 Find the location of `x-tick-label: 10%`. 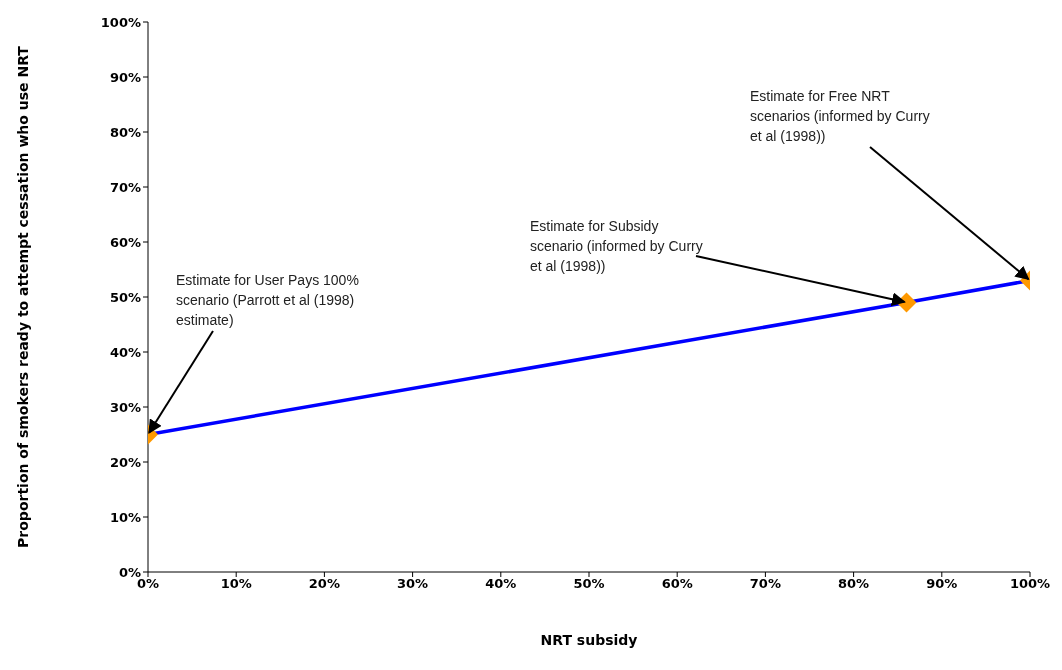

x-tick-label: 10% is located at coordinates (236, 584).